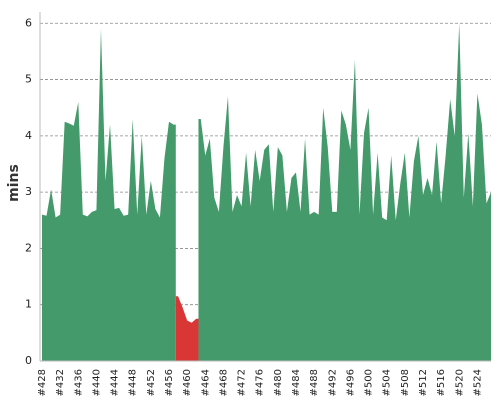 The image size is (500, 400). Describe the element at coordinates (332, 382) in the screenshot. I see `x-tick-label: #492` at that location.